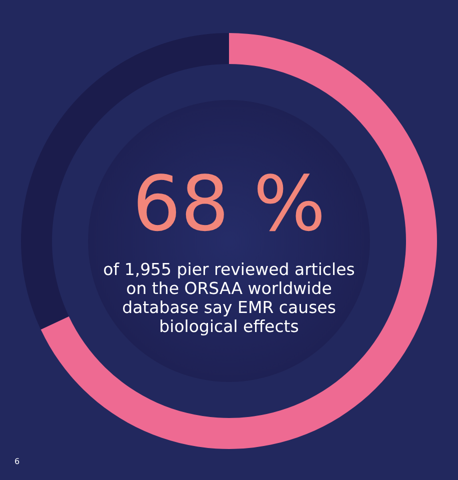  I want to click on text: 6, so click(17, 461).